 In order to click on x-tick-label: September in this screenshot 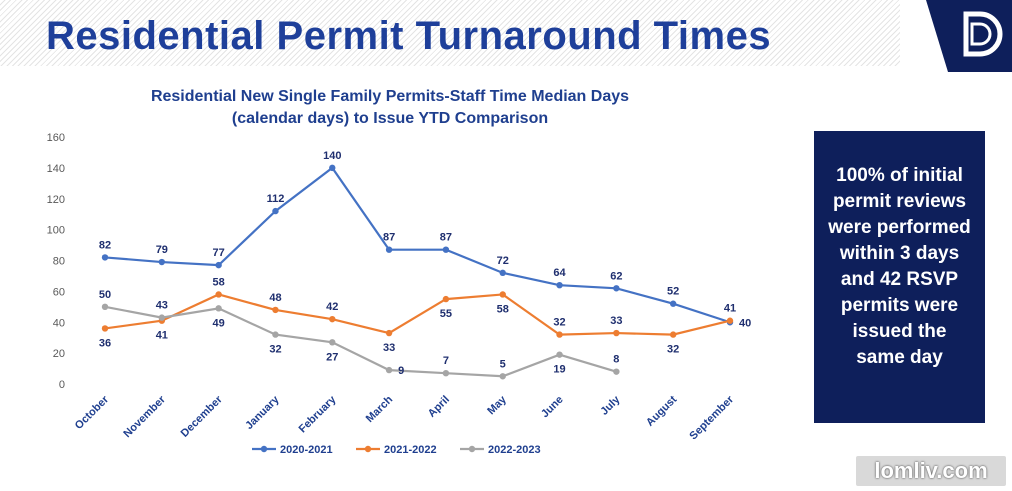, I will do `click(711, 417)`.